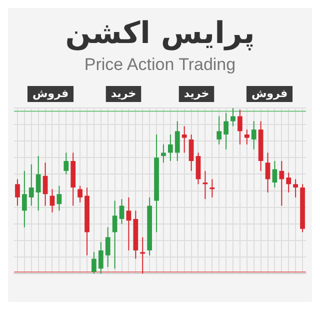 This screenshot has height=320, width=320. Describe the element at coordinates (160, 65) in the screenshot. I see `chart-subtitle: Price Action Trading` at that location.